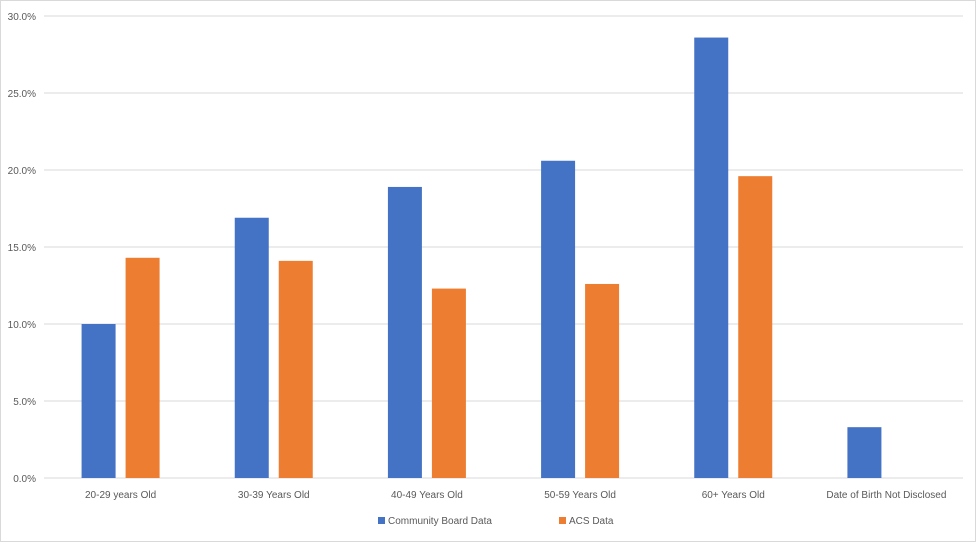  What do you see at coordinates (886, 495) in the screenshot?
I see `x-category-label: Date of Birth Not Disclosed` at bounding box center [886, 495].